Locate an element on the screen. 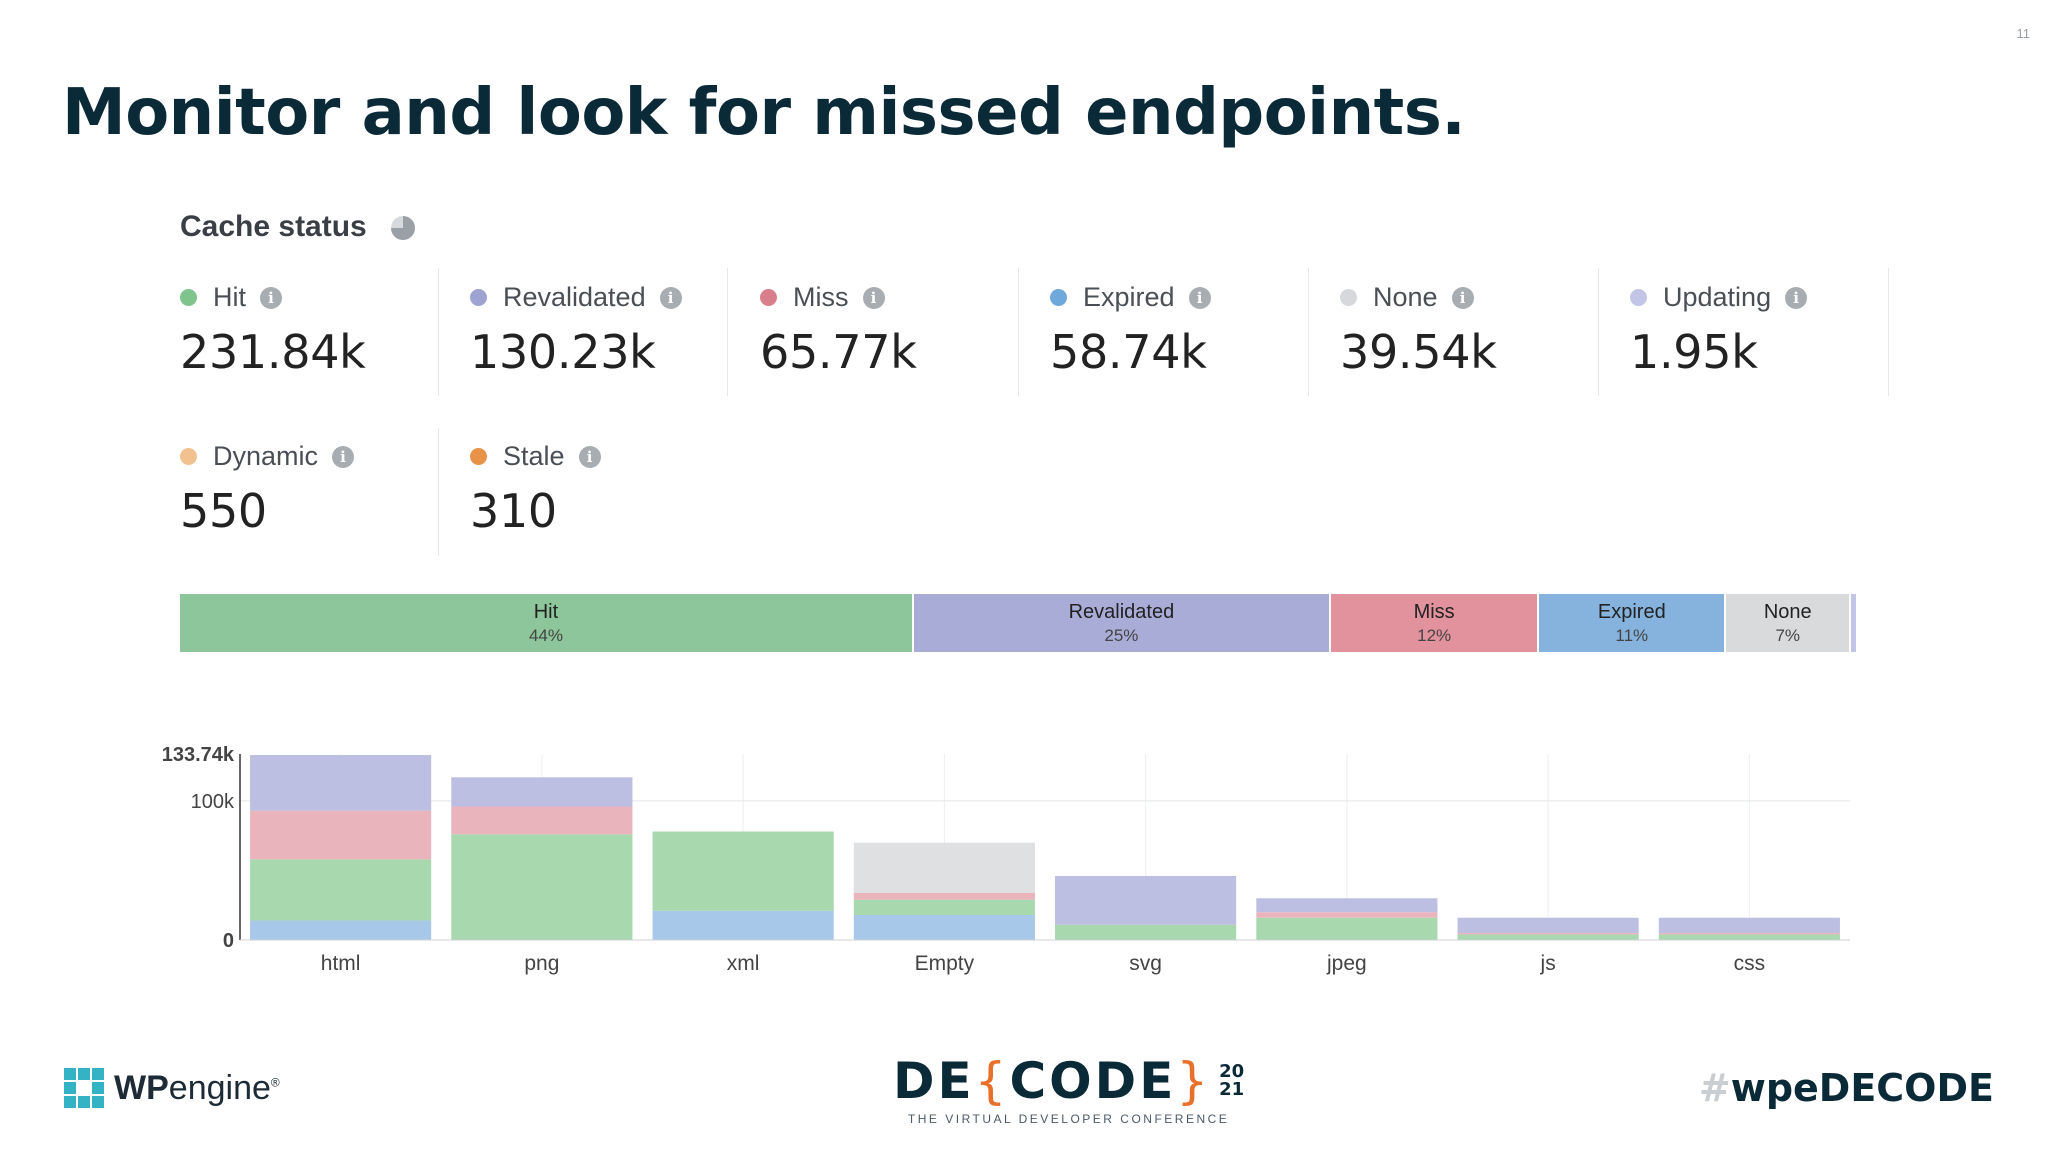  stat-label: None is located at coordinates (1405, 297).